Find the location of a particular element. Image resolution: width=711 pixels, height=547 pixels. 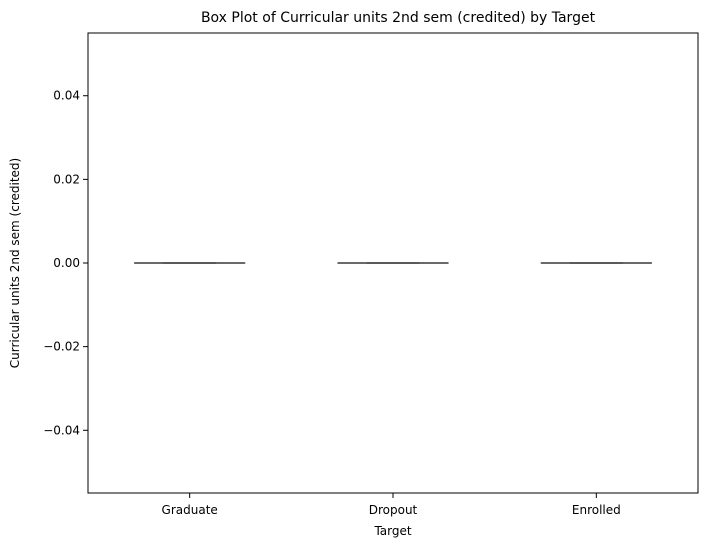

x-tick-label: Graduate is located at coordinates (190, 510).